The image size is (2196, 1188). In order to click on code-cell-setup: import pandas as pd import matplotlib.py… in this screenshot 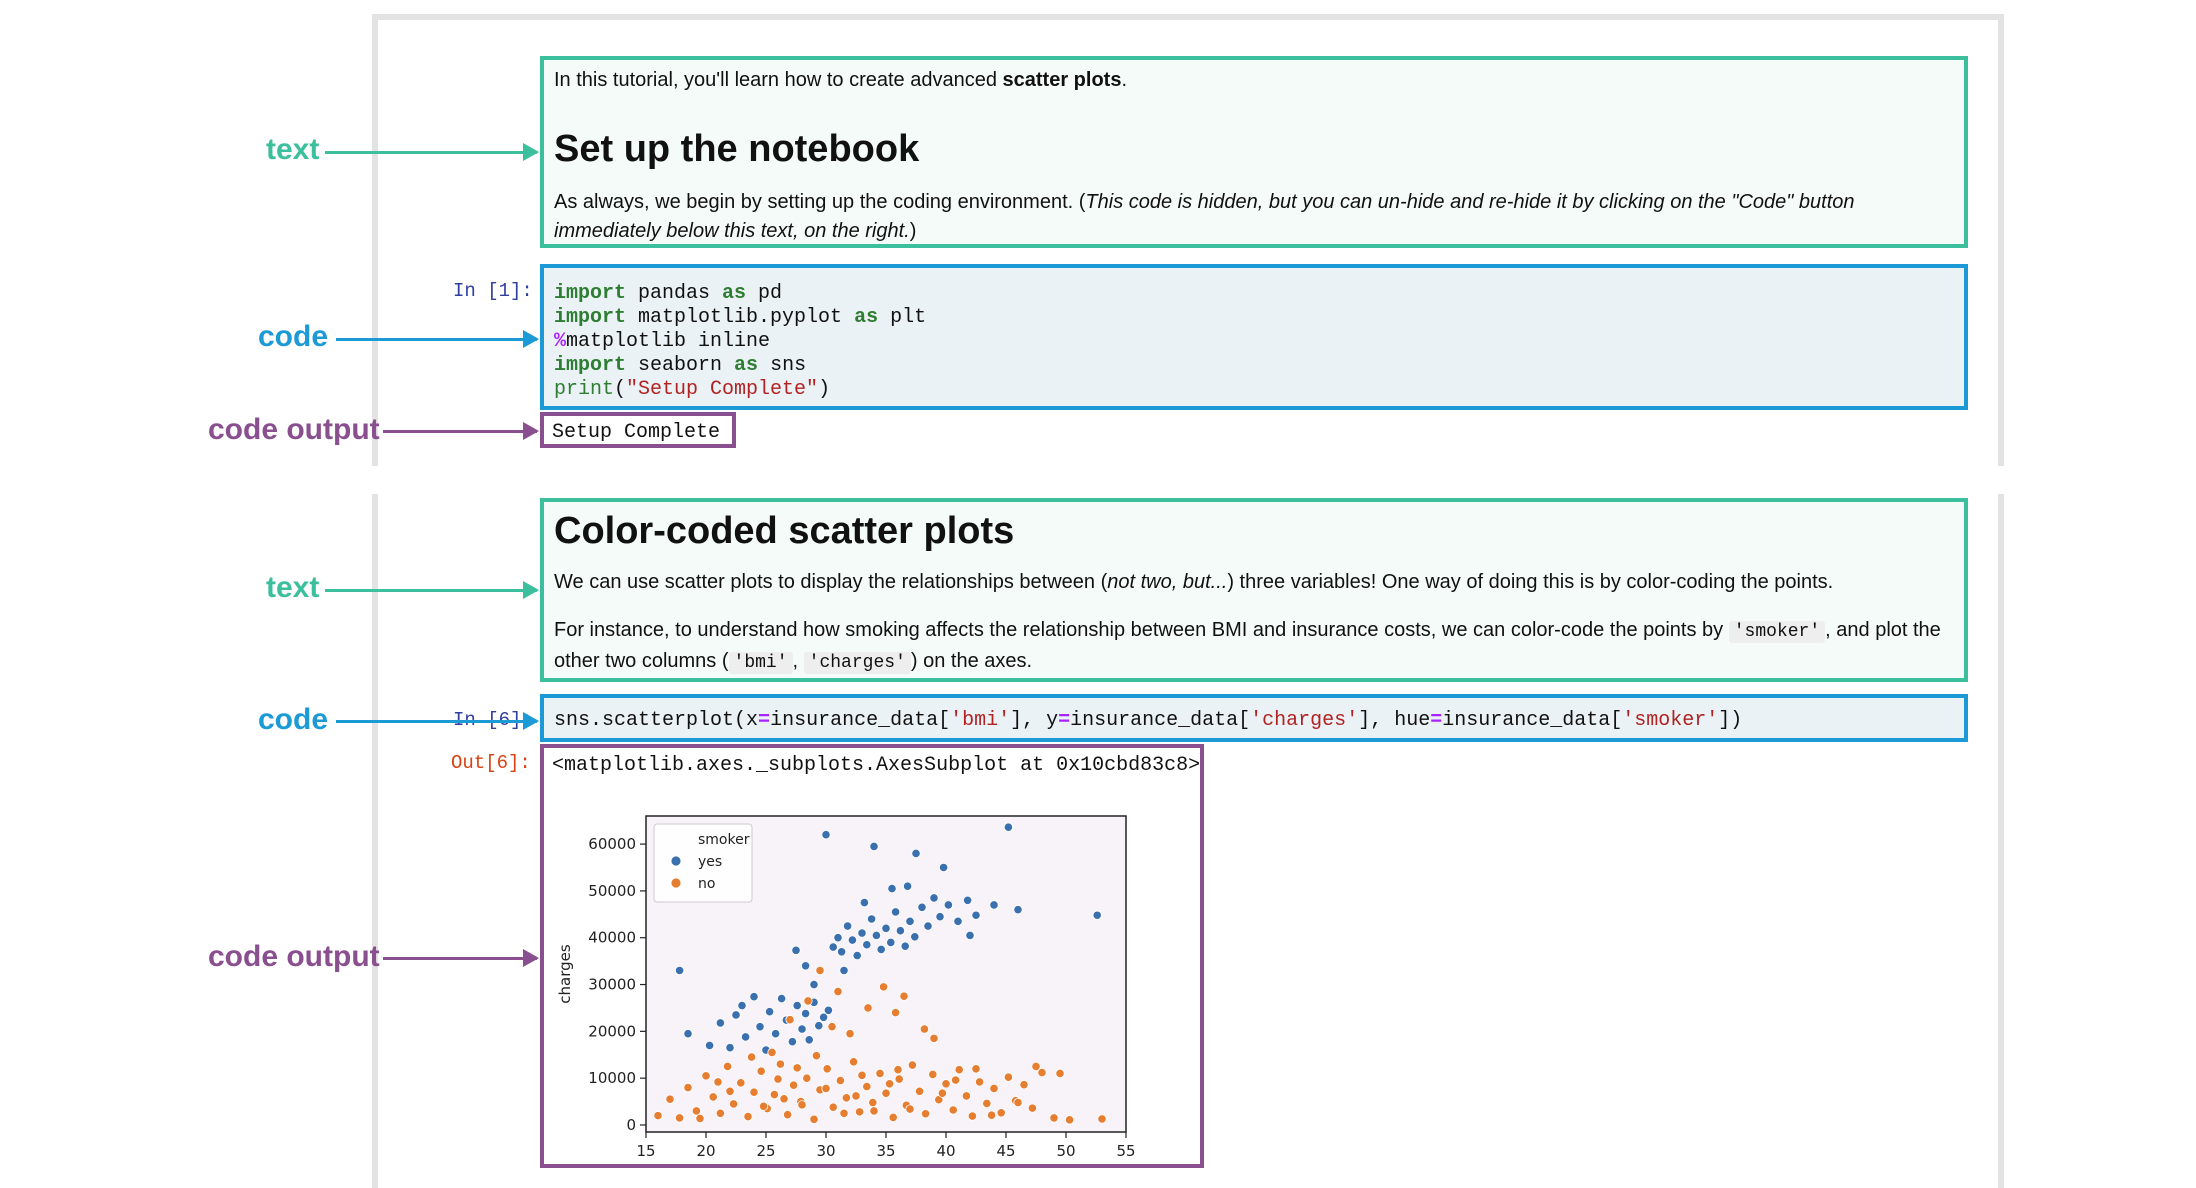, I will do `click(1254, 337)`.